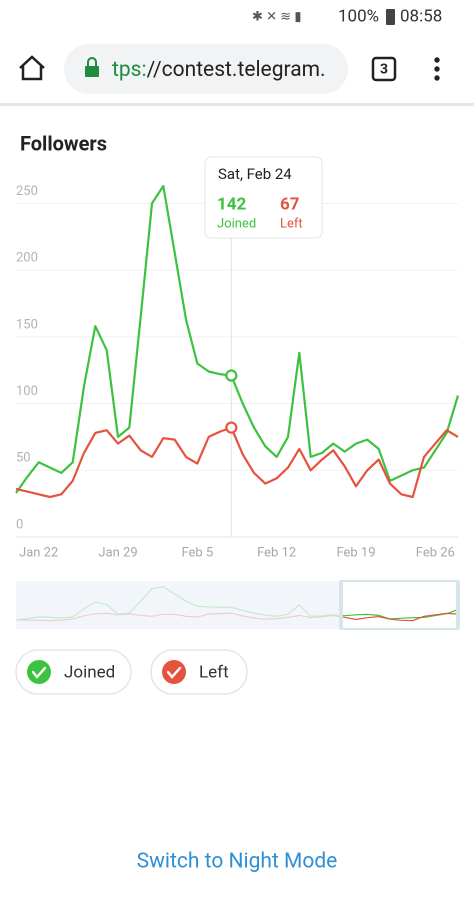  I want to click on toggle-pill, so click(73, 672).